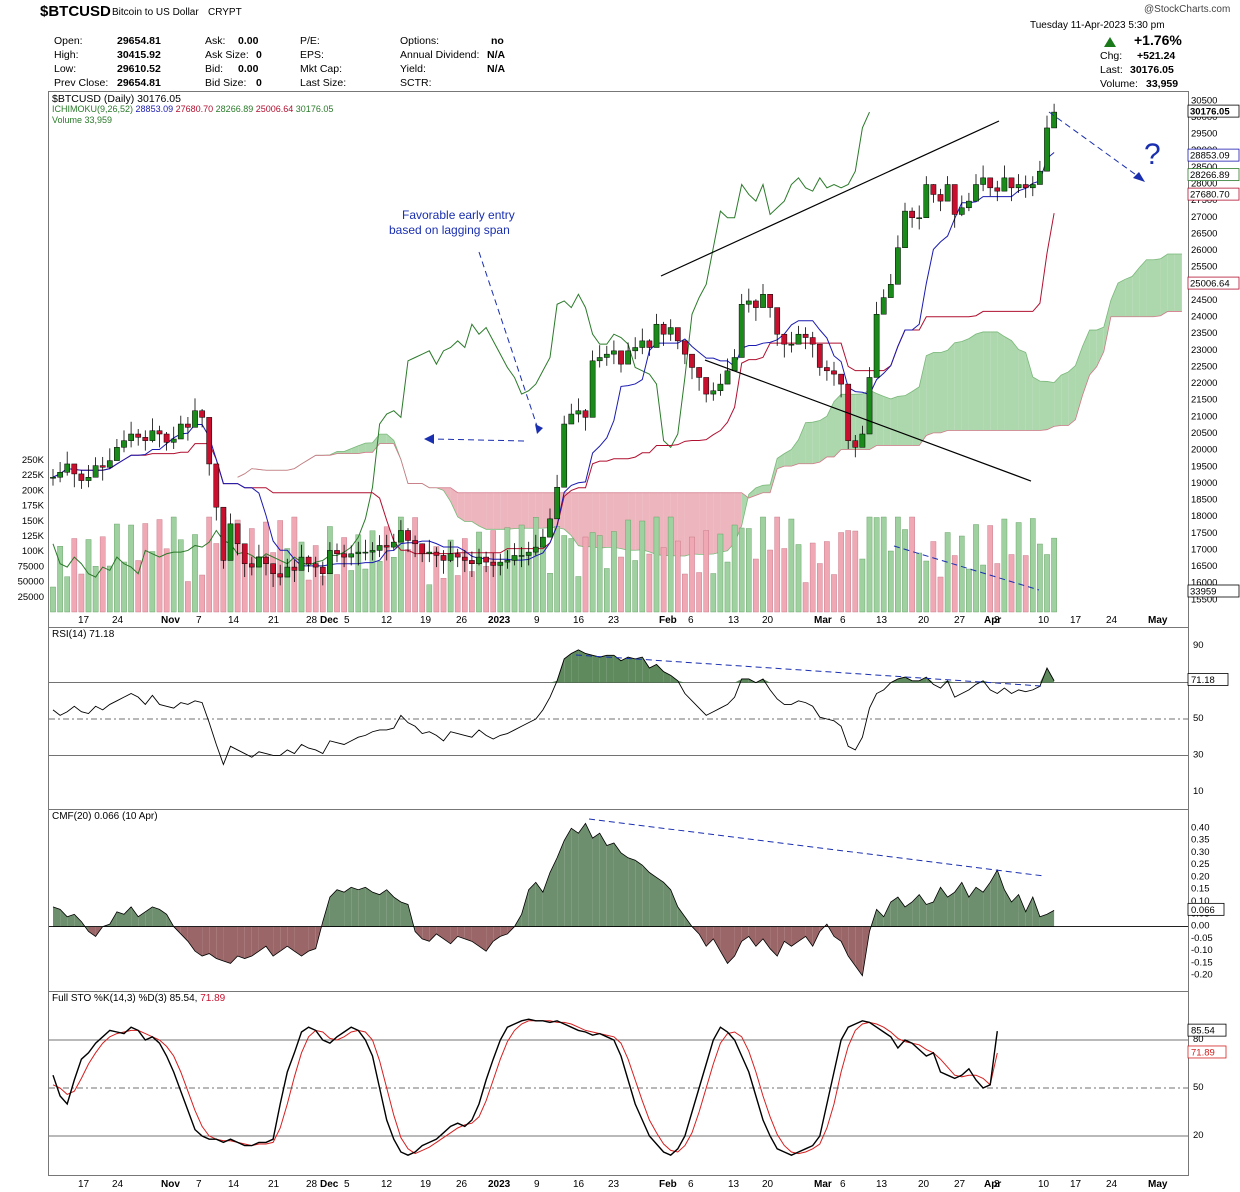 This screenshot has width=1240, height=1192. I want to click on x-tick-label: 26, so click(462, 1184).